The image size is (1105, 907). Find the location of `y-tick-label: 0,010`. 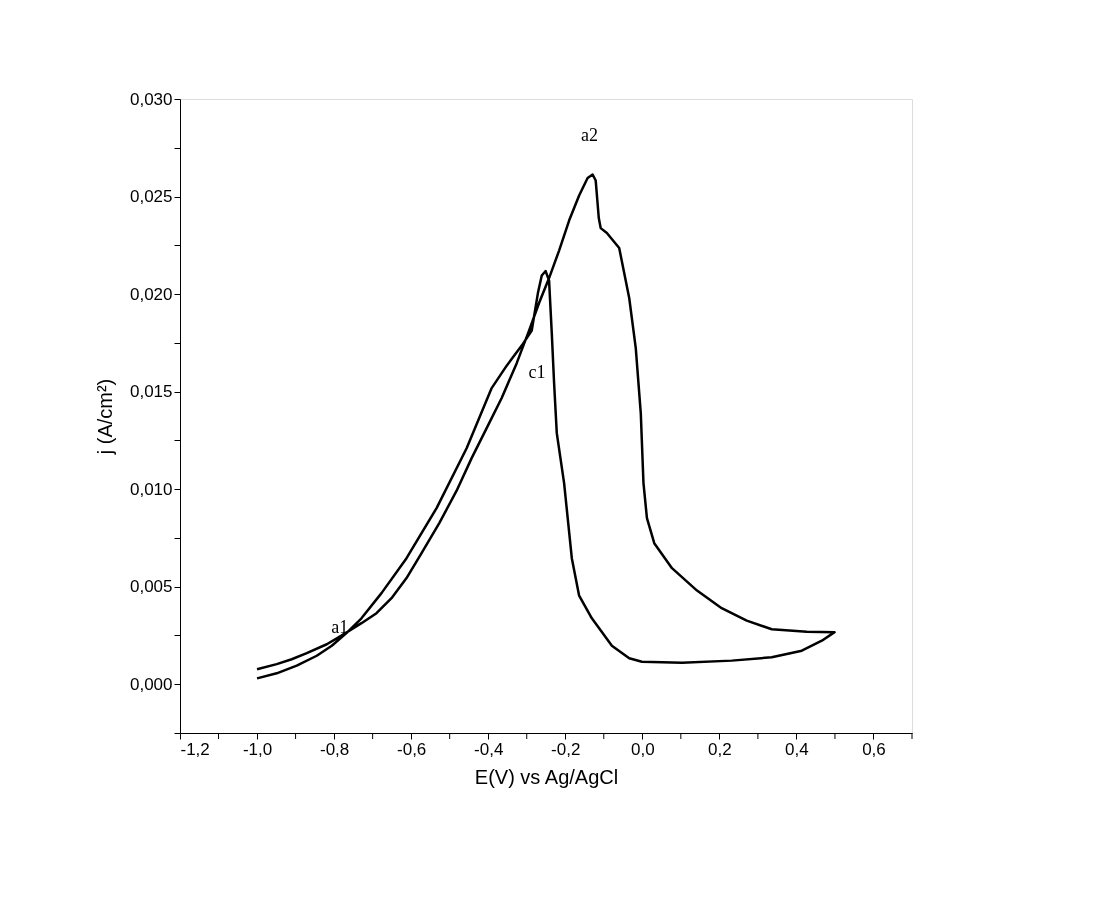

y-tick-label: 0,010 is located at coordinates (151, 489).